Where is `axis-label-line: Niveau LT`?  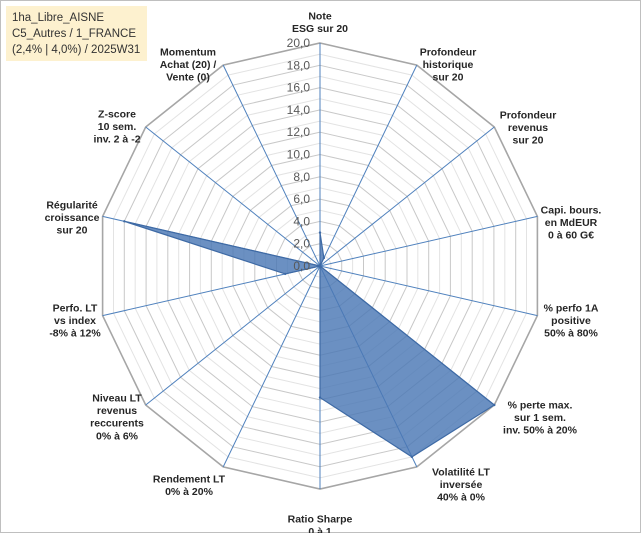
axis-label-line: Niveau LT is located at coordinates (117, 399).